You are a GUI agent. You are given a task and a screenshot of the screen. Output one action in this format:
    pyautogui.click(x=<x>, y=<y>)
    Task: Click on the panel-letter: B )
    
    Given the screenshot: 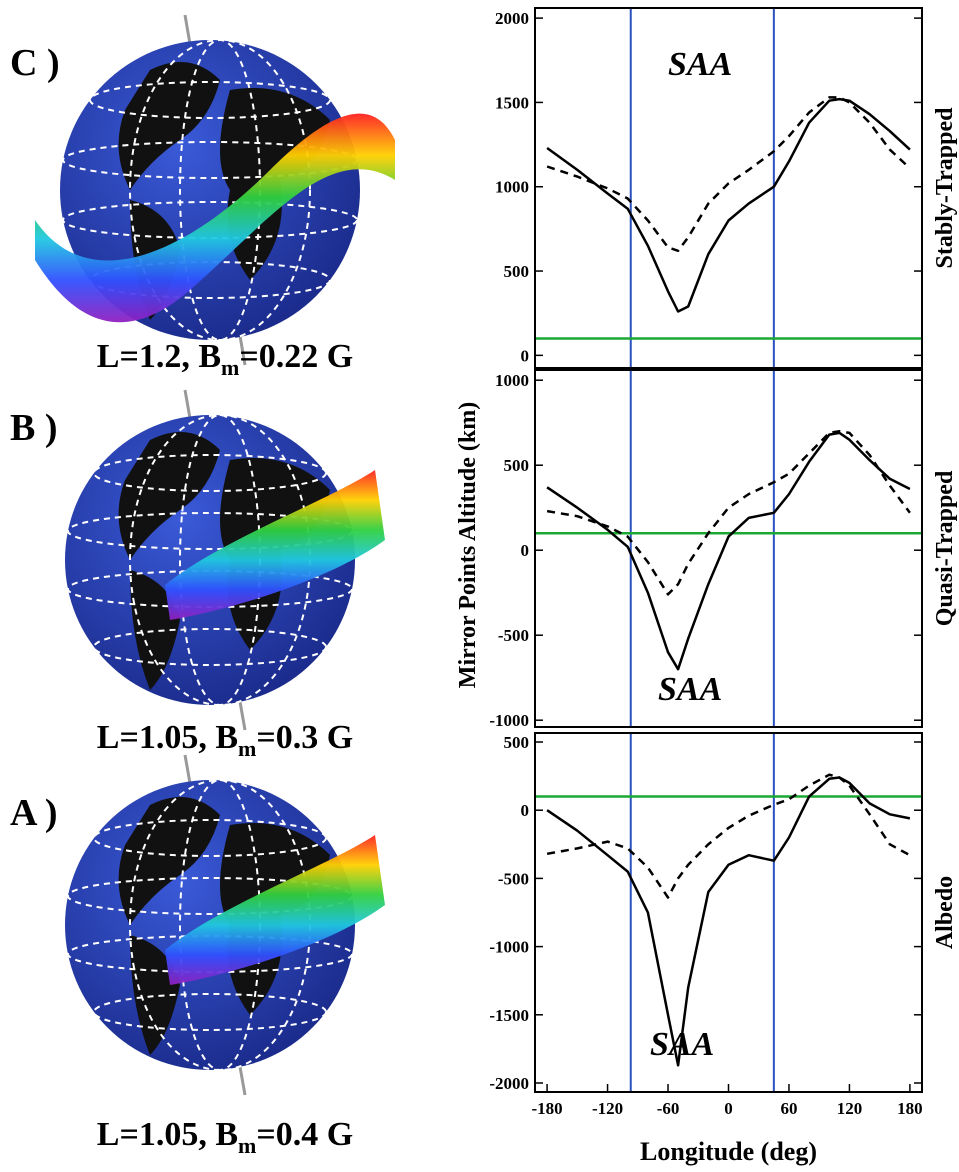 What is the action you would take?
    pyautogui.click(x=34, y=428)
    